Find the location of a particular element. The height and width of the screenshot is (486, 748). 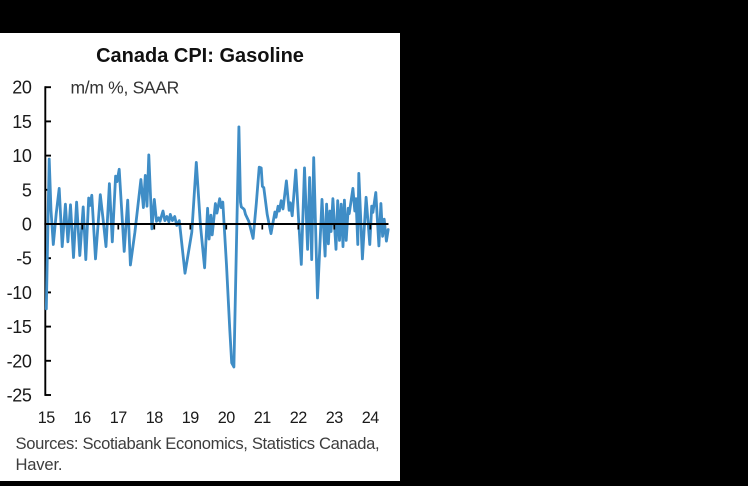

svg-text: 5 is located at coordinates (27, 190).